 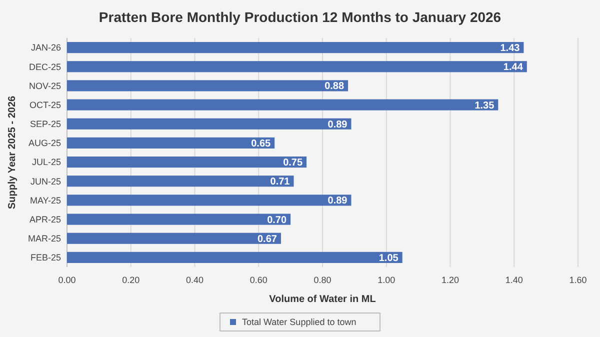 I want to click on y-tick-label: JAN-26, so click(x=45, y=47).